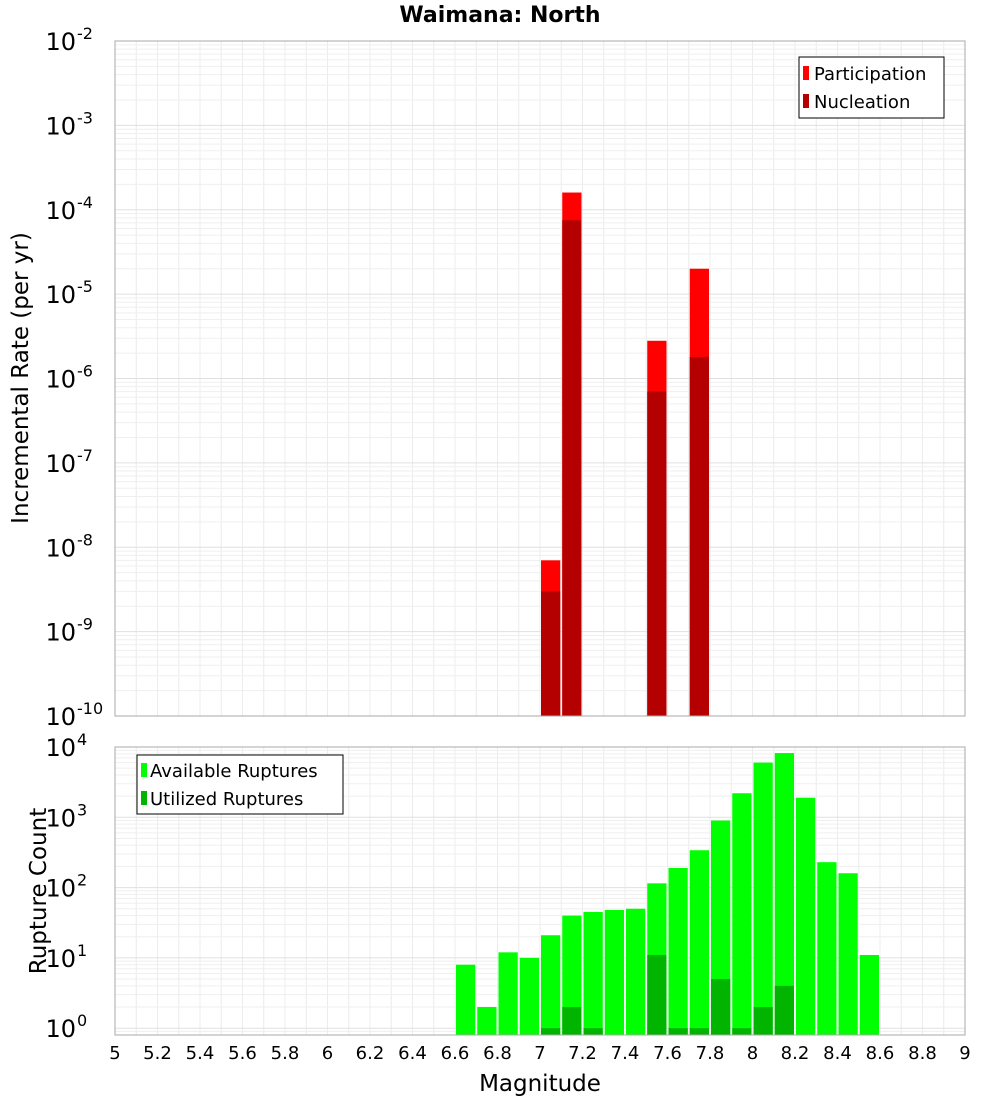  I want to click on bottom-bars, so click(667, 894).